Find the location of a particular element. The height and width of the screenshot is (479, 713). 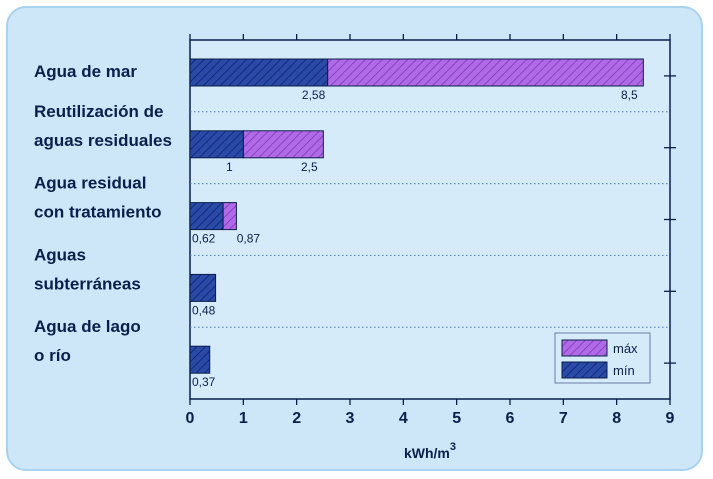

category-label: Agua de lago is located at coordinates (87, 326).